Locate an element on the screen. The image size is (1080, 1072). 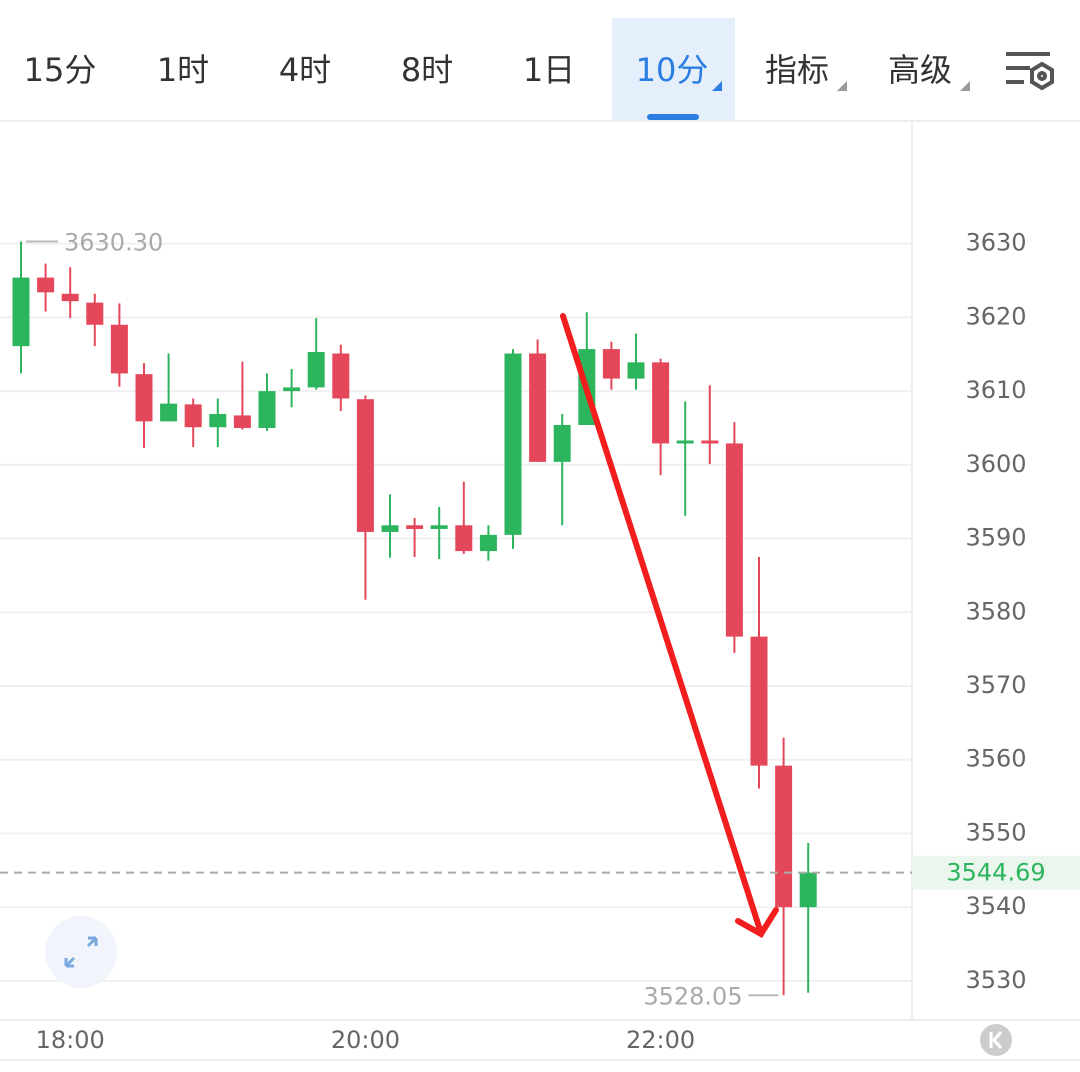
settings-icon is located at coordinates (1030, 71).